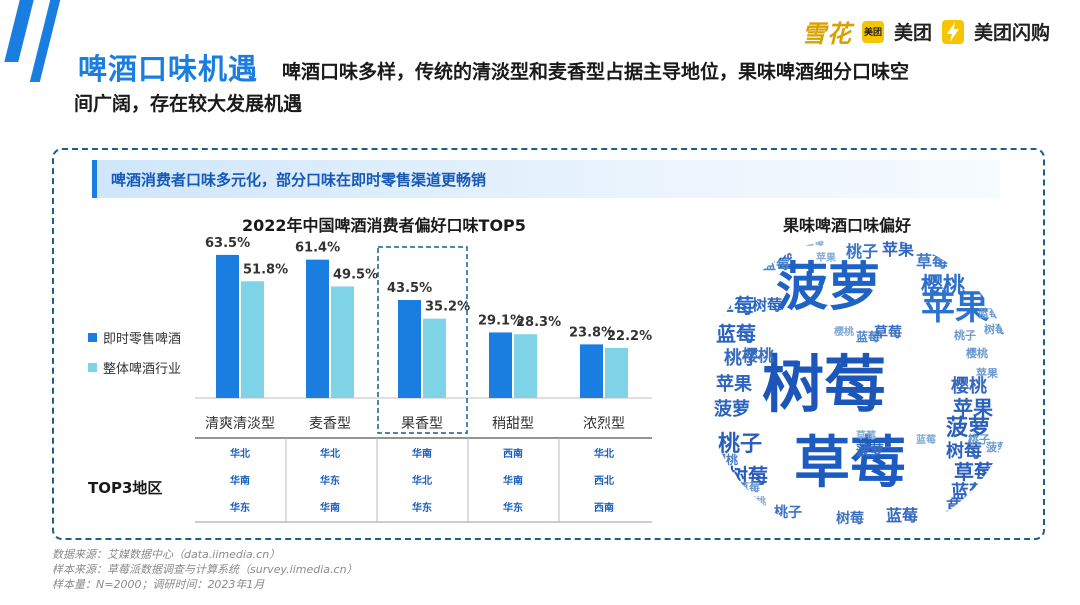  Describe the element at coordinates (952, 31) in the screenshot. I see `lightning-bolt-icon` at that location.